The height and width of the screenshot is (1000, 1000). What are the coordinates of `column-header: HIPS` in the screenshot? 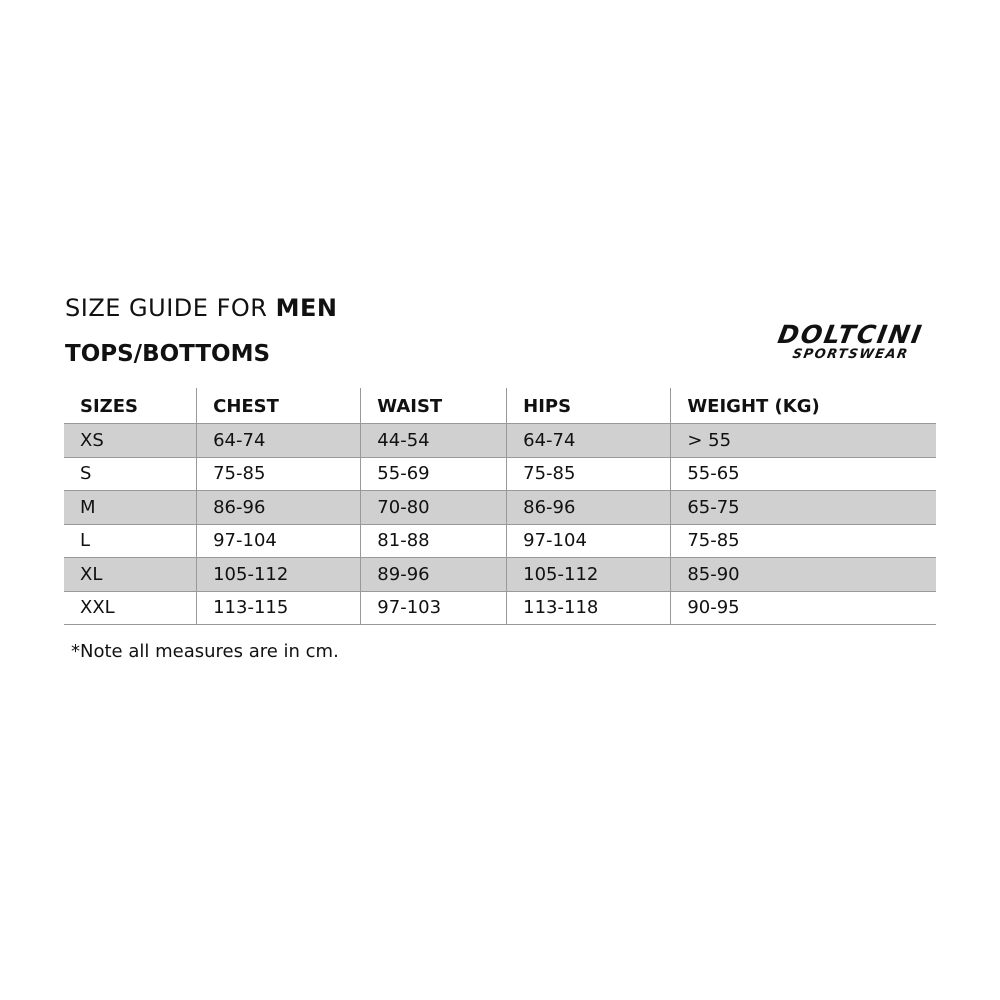 It's located at (588, 406).